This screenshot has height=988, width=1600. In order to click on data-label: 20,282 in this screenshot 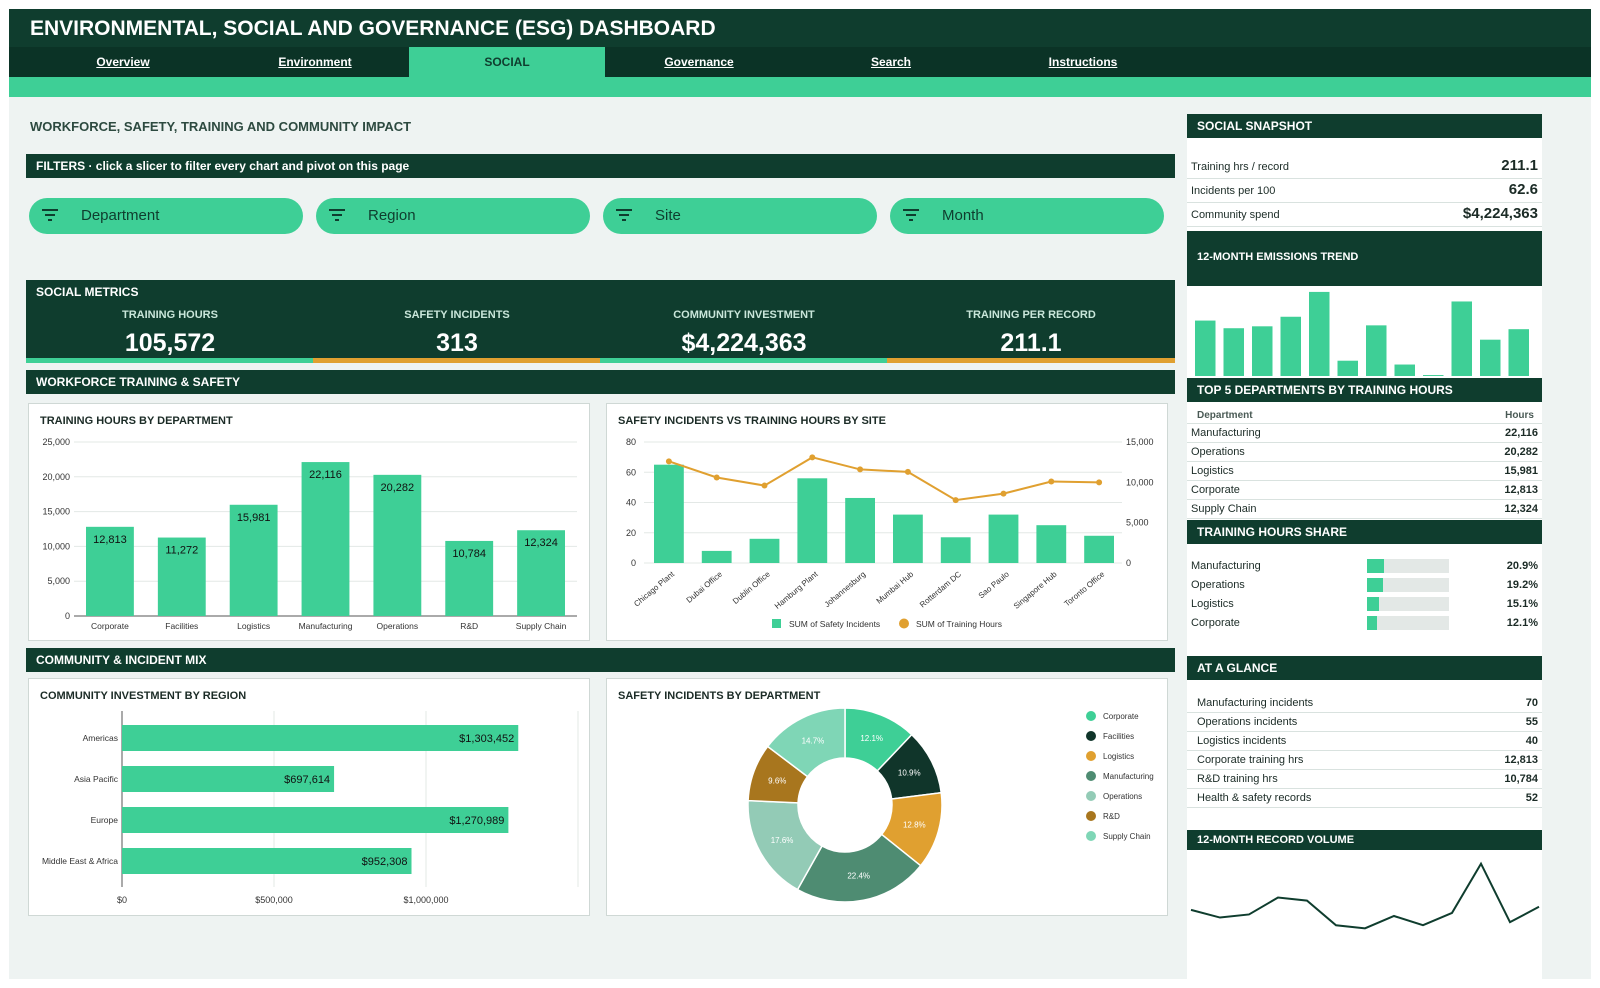, I will do `click(398, 488)`.